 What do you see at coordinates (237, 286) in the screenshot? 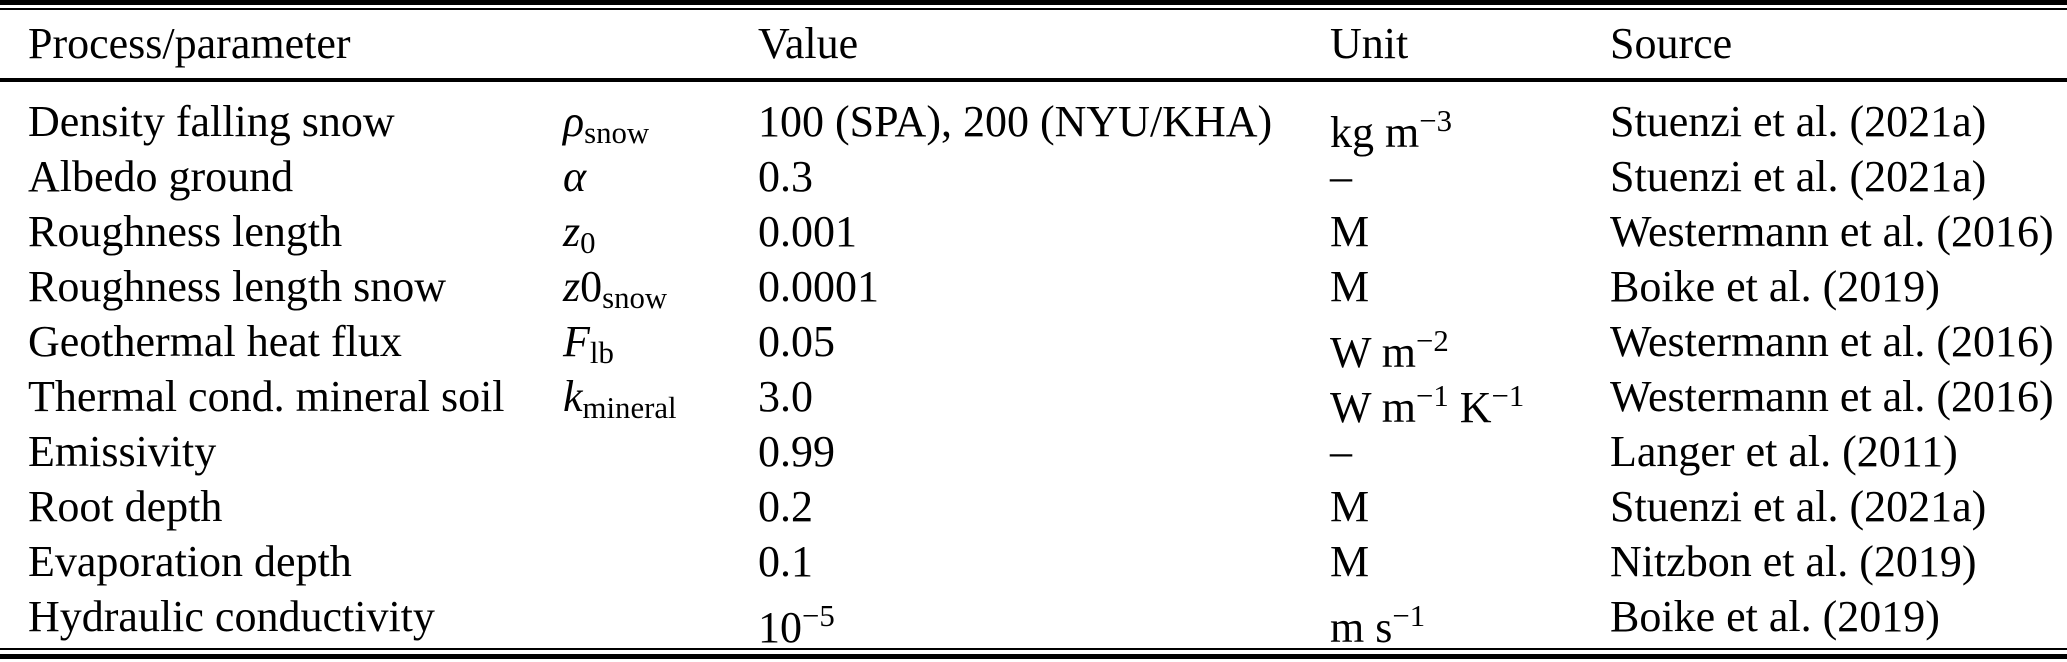
I see `process-cell: Roughness length snow` at bounding box center [237, 286].